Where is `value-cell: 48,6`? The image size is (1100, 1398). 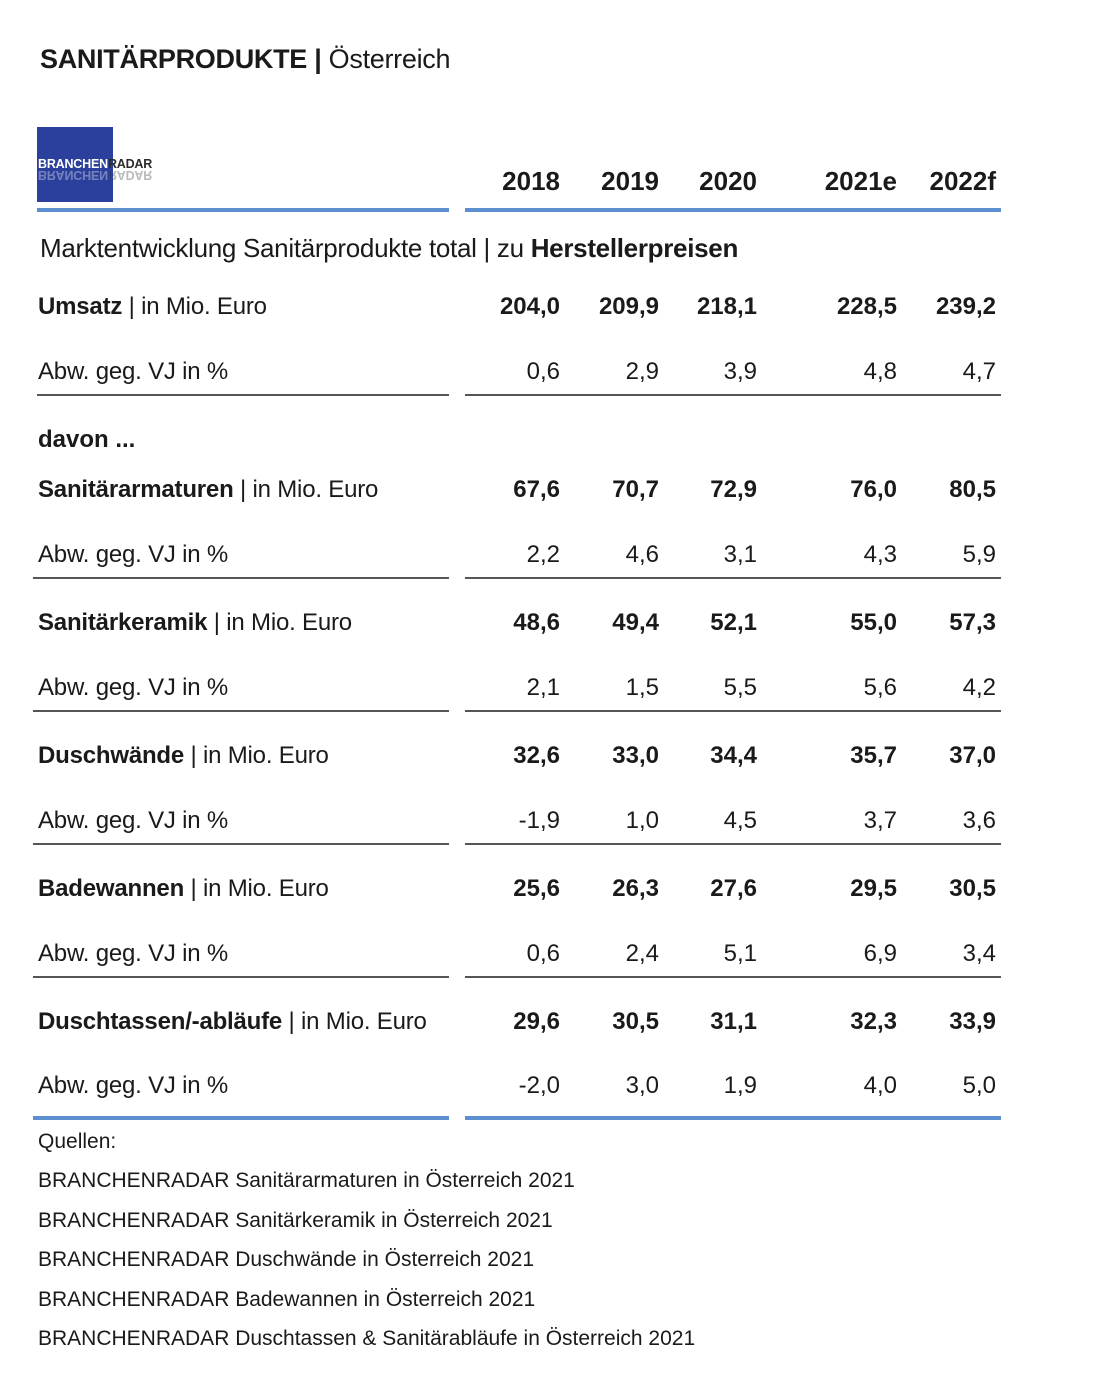 value-cell: 48,6 is located at coordinates (536, 622).